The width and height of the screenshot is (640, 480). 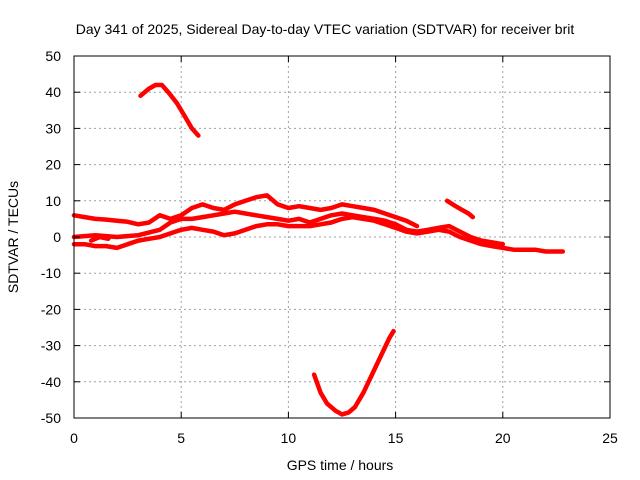 What do you see at coordinates (503, 438) in the screenshot?
I see `x-tick-label: 20` at bounding box center [503, 438].